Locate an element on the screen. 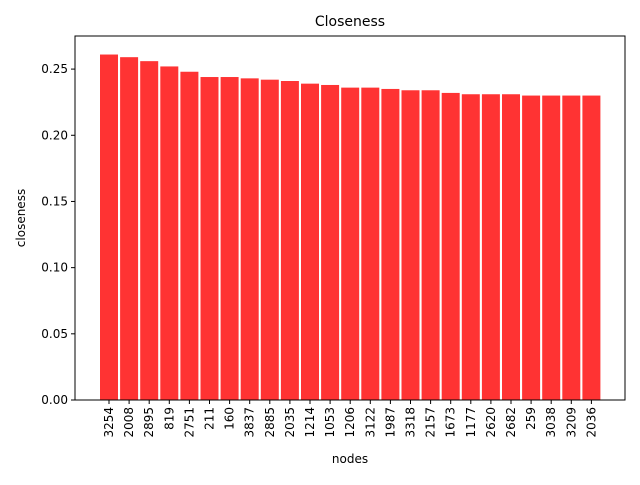 The height and width of the screenshot is (485, 640). x-tick-label: 819 is located at coordinates (169, 418).